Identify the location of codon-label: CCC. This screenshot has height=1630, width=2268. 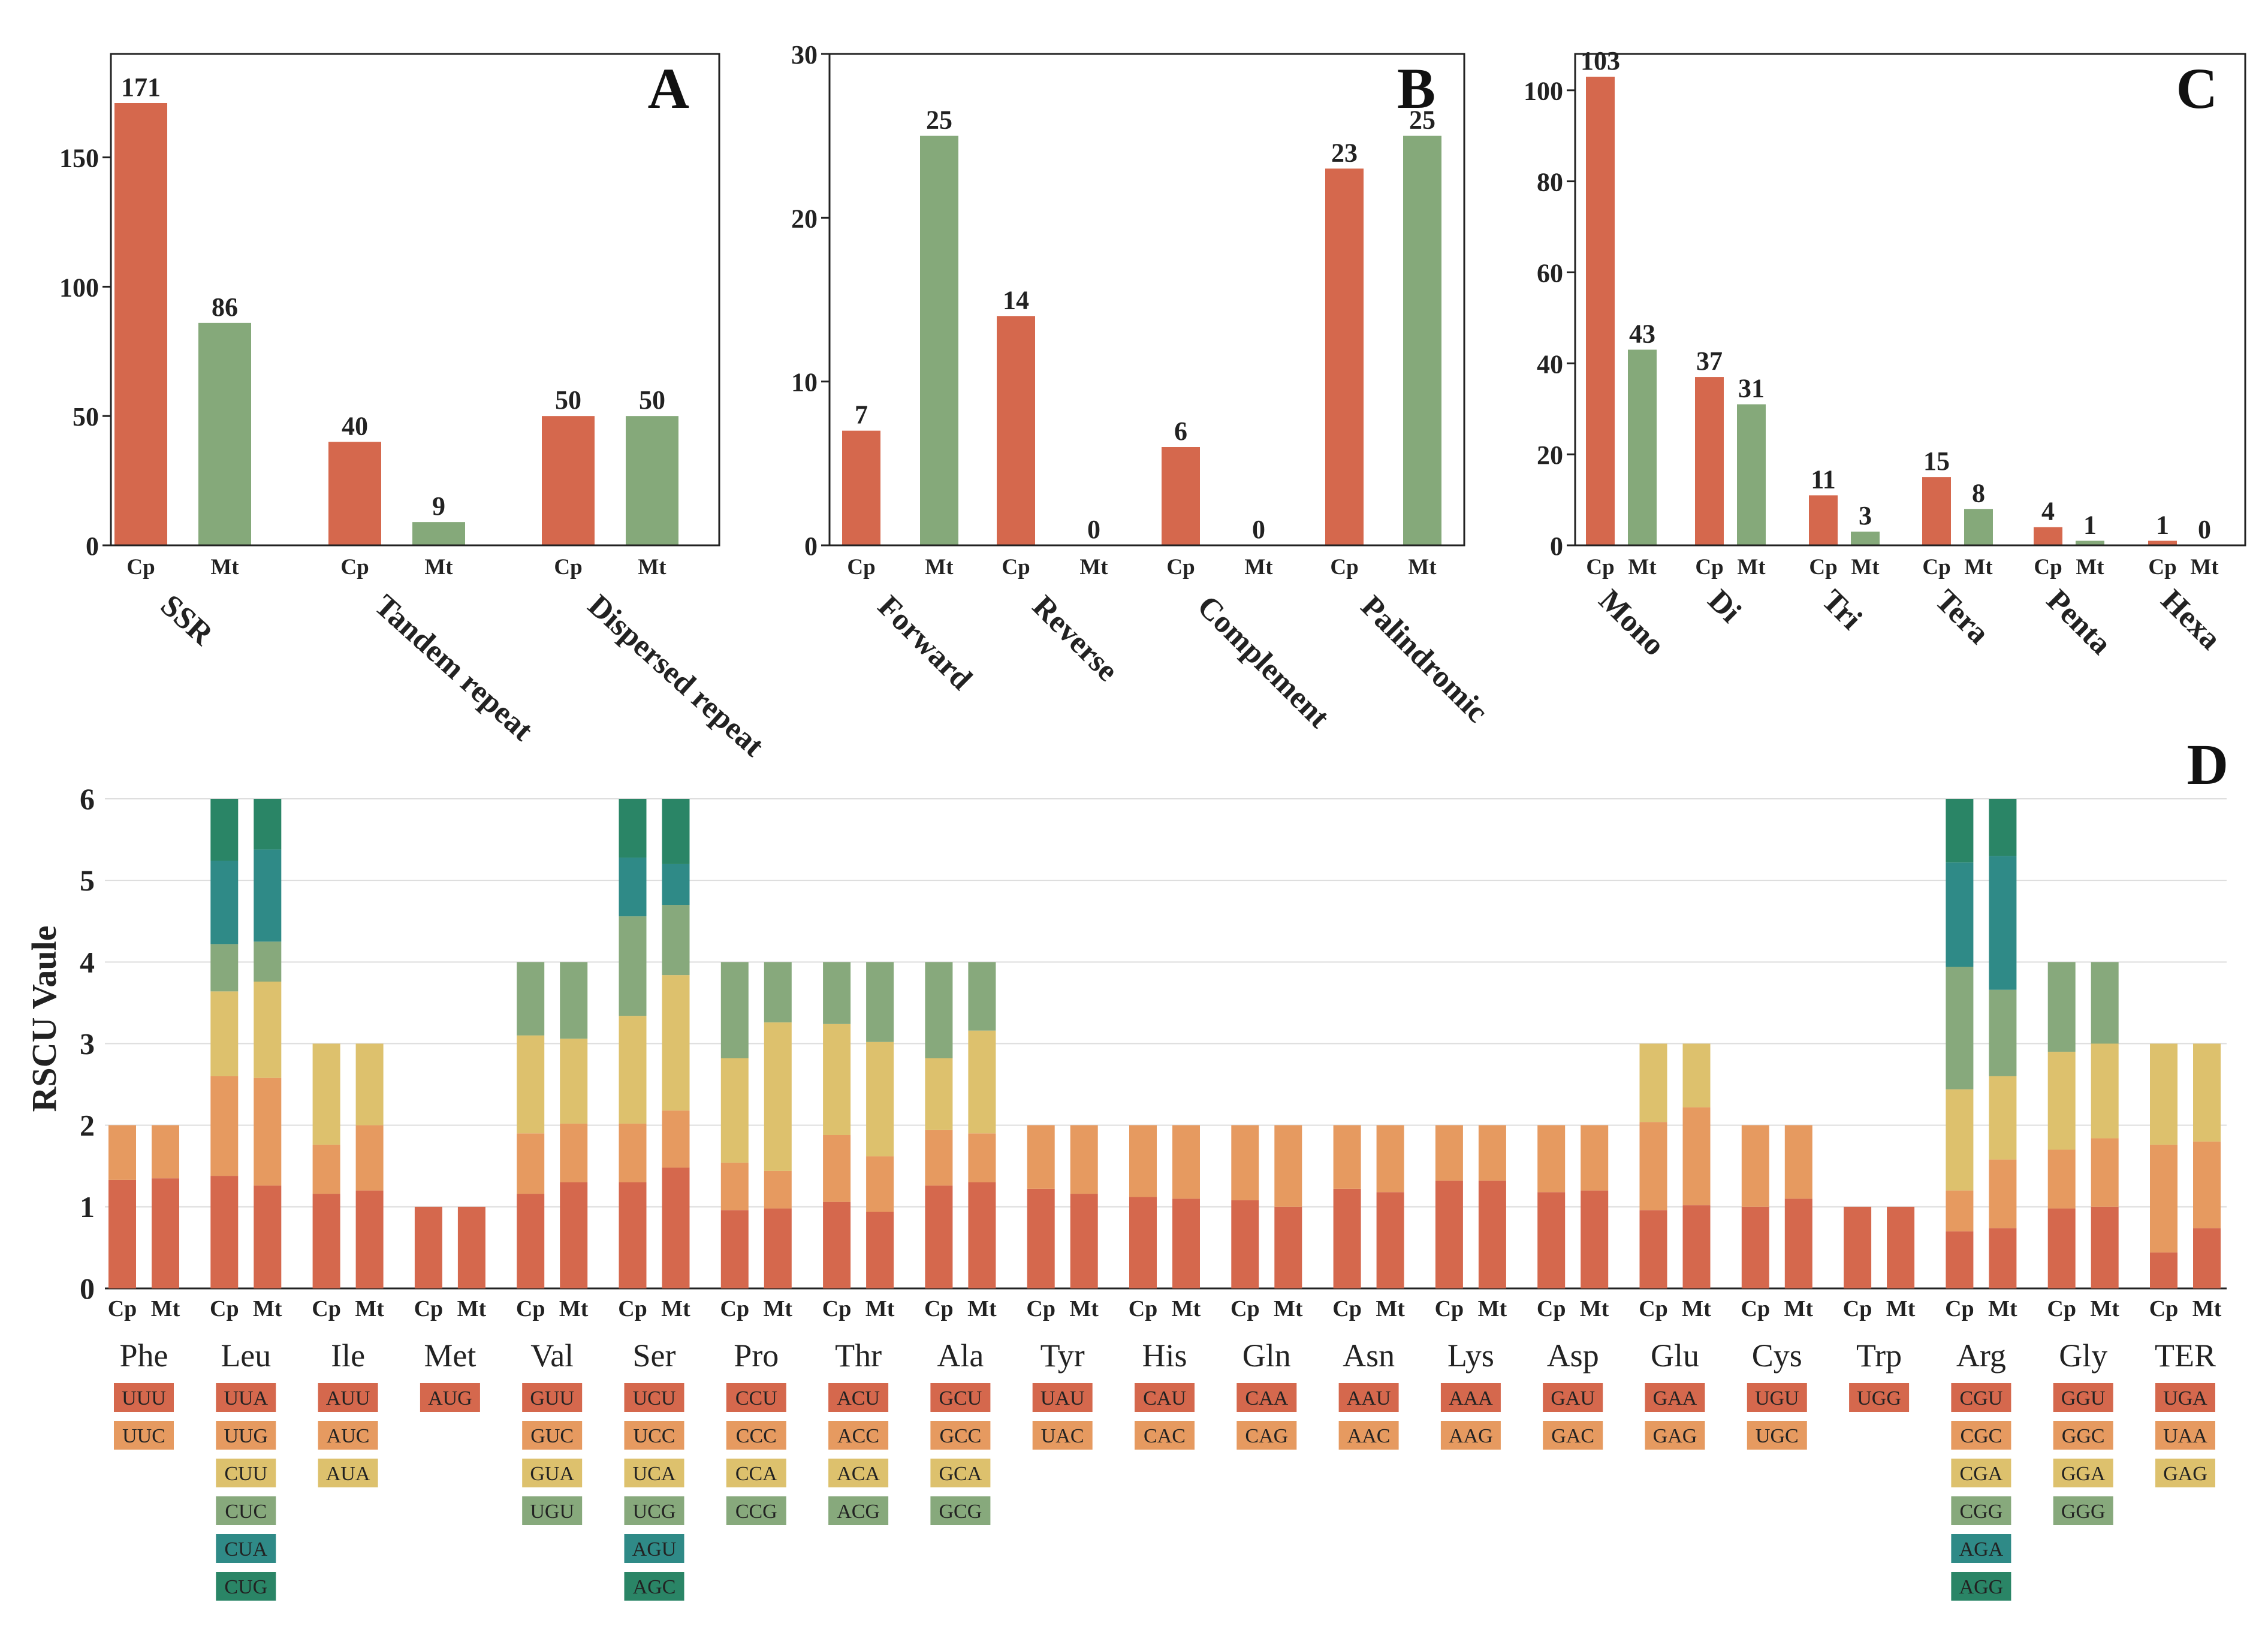
(756, 1436).